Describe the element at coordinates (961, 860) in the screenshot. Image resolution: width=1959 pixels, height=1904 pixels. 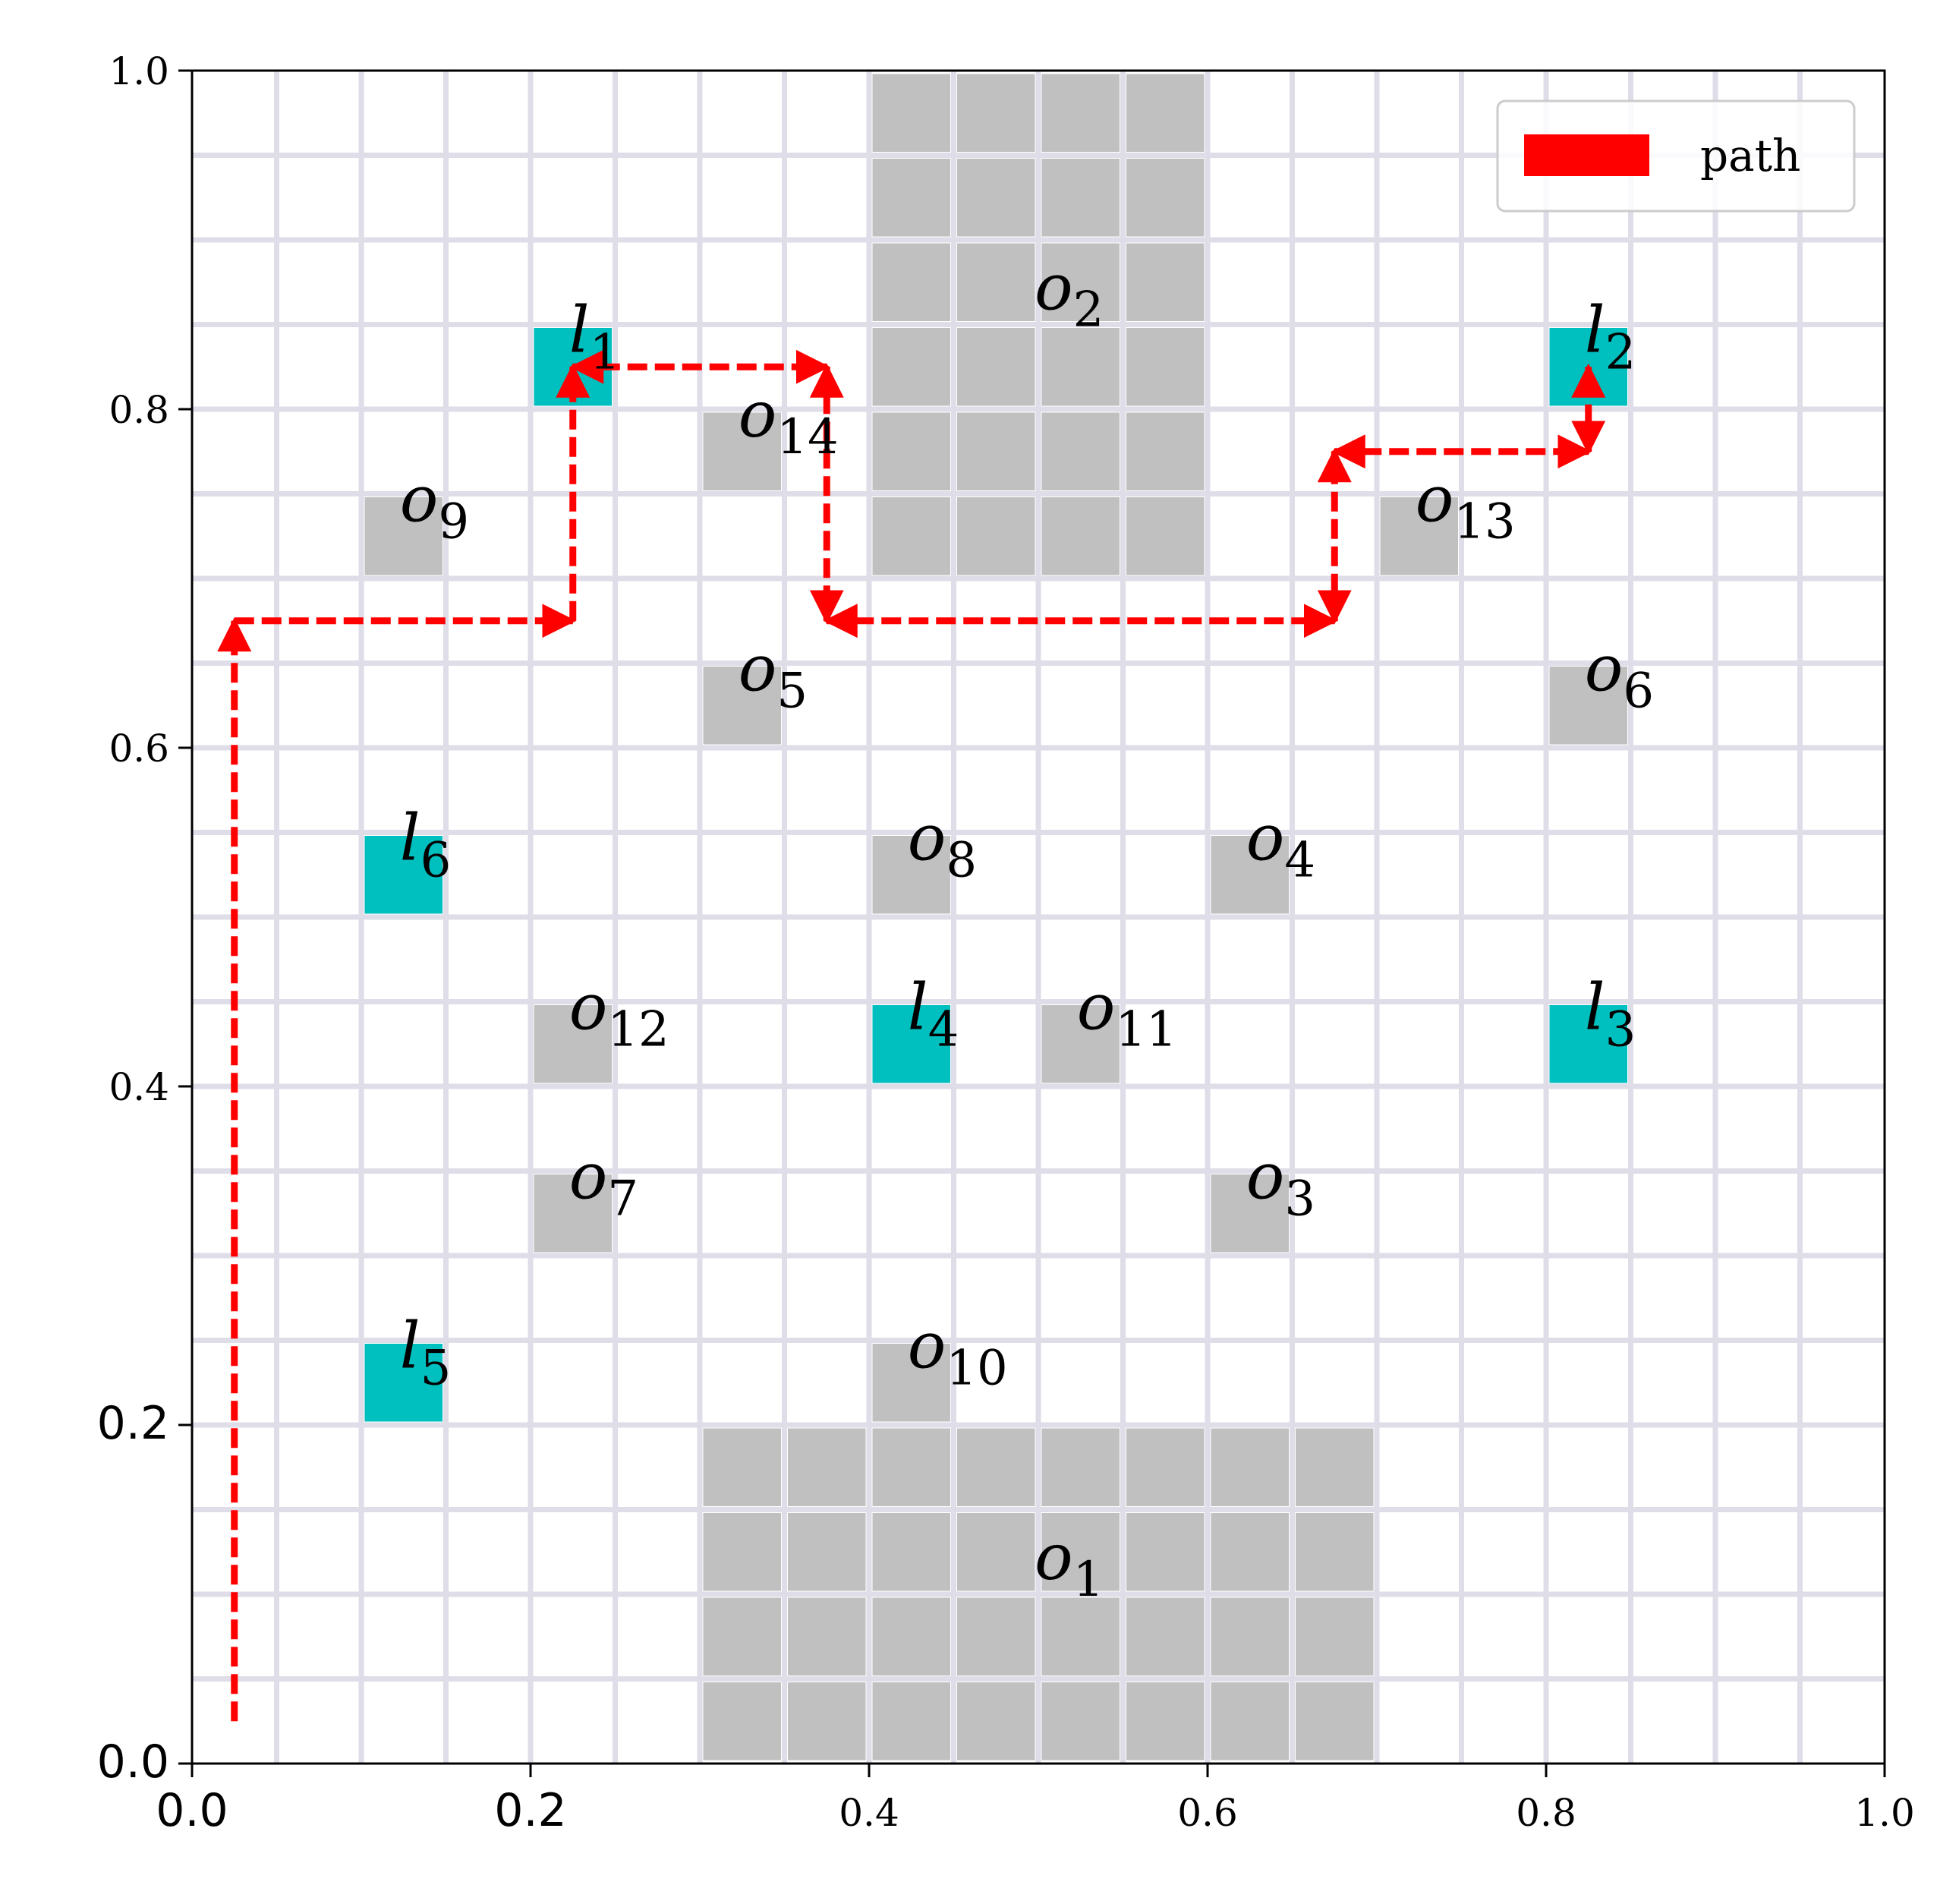
I see `obstacle-label-sub: 8` at that location.